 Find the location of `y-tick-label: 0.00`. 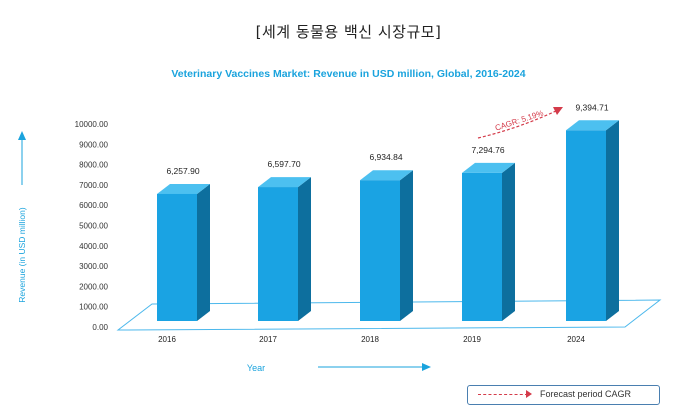

y-tick-label: 0.00 is located at coordinates (100, 327).